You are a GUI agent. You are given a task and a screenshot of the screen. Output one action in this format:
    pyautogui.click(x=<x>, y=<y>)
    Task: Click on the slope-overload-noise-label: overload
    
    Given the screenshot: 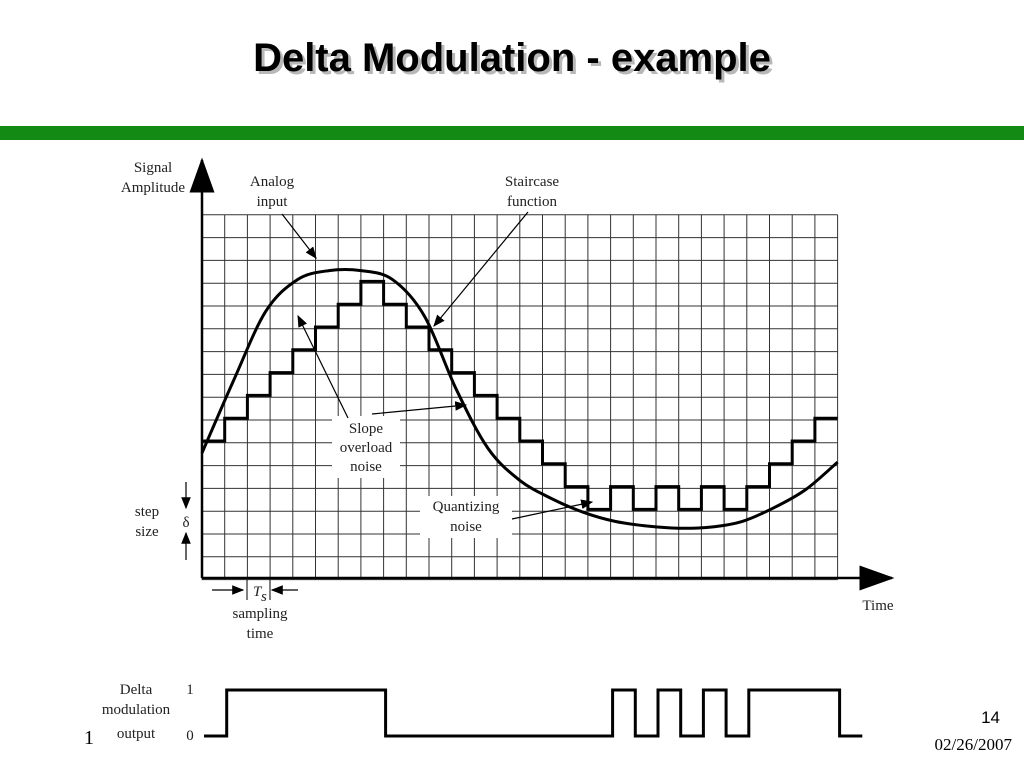 What is the action you would take?
    pyautogui.click(x=366, y=448)
    